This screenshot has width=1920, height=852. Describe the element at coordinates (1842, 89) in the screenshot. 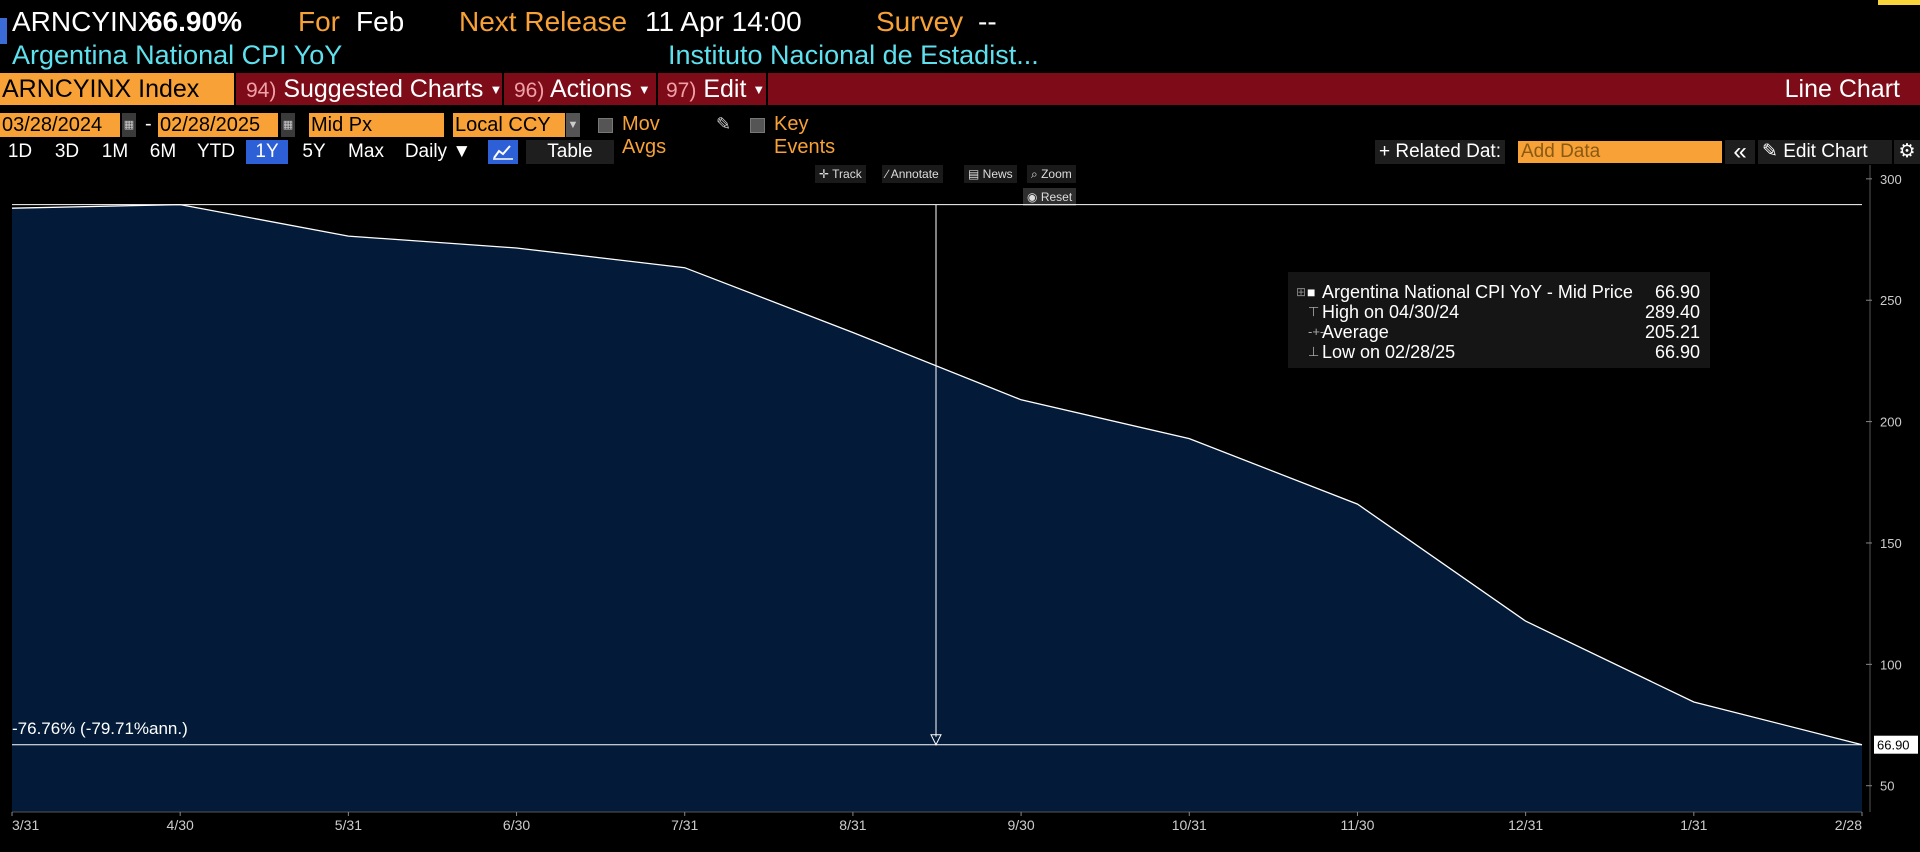

I see `chart-type-label: Line Chart` at that location.